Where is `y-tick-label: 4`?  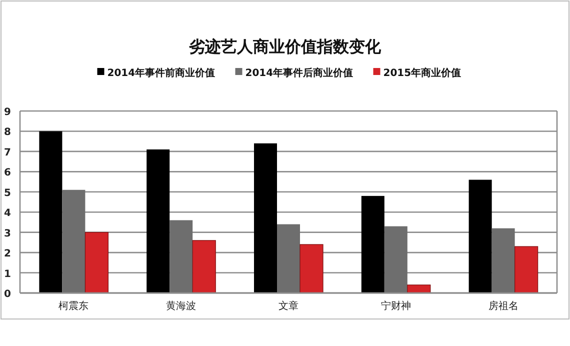 y-tick-label: 4 is located at coordinates (8, 214).